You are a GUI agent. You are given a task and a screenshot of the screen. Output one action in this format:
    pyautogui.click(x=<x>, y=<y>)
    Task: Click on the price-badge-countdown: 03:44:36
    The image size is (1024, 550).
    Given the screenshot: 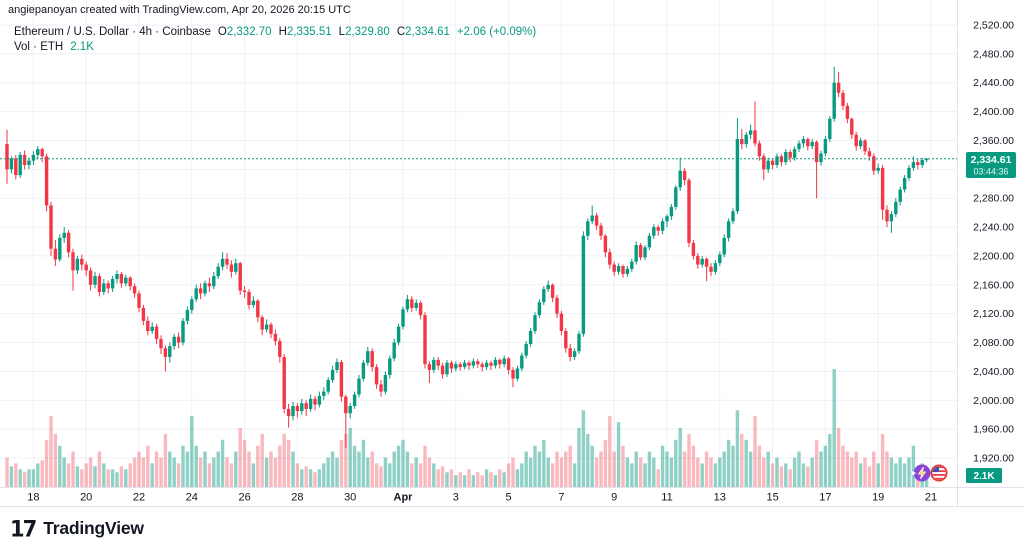 What is the action you would take?
    pyautogui.click(x=990, y=172)
    